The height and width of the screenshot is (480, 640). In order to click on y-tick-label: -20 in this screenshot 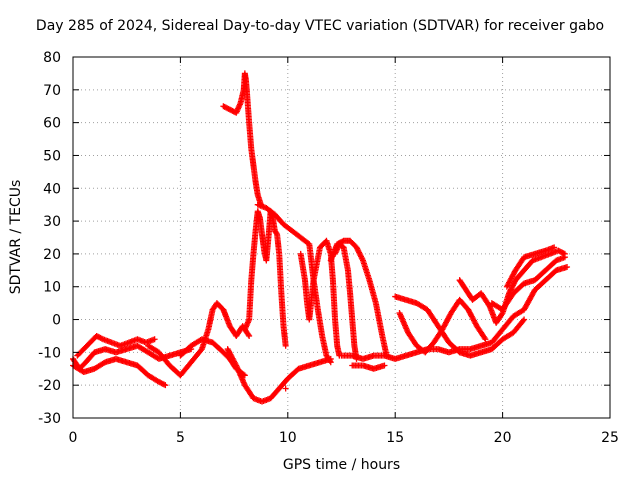, I will do `click(49, 386)`.